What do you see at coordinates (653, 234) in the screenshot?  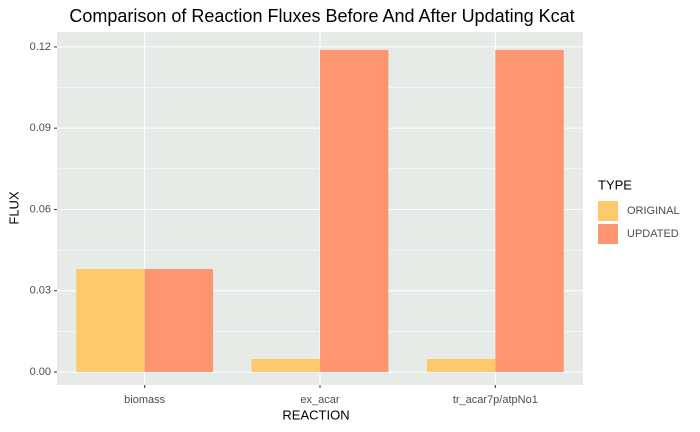 I see `legend-label: UPDATED` at bounding box center [653, 234].